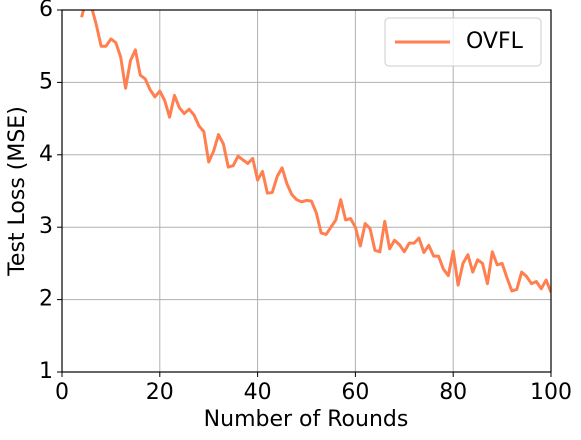 This screenshot has width=581, height=440. Describe the element at coordinates (46, 226) in the screenshot. I see `y-tick-label: 3` at that location.